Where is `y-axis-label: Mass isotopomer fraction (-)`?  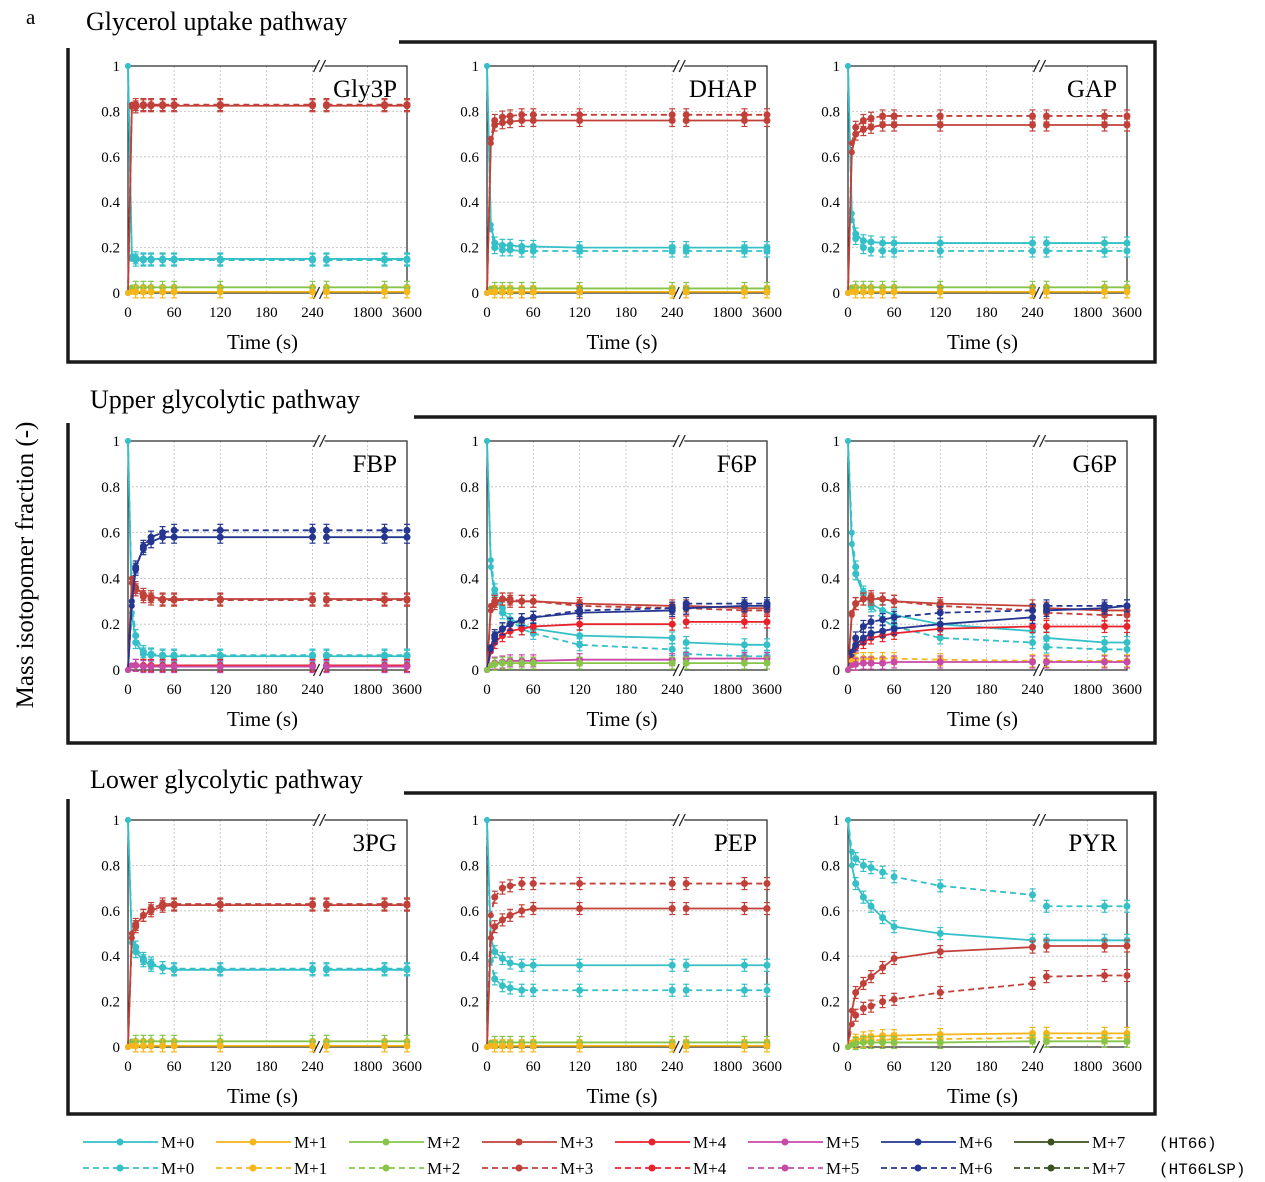
y-axis-label: Mass isotopomer fraction (-) is located at coordinates (25, 565).